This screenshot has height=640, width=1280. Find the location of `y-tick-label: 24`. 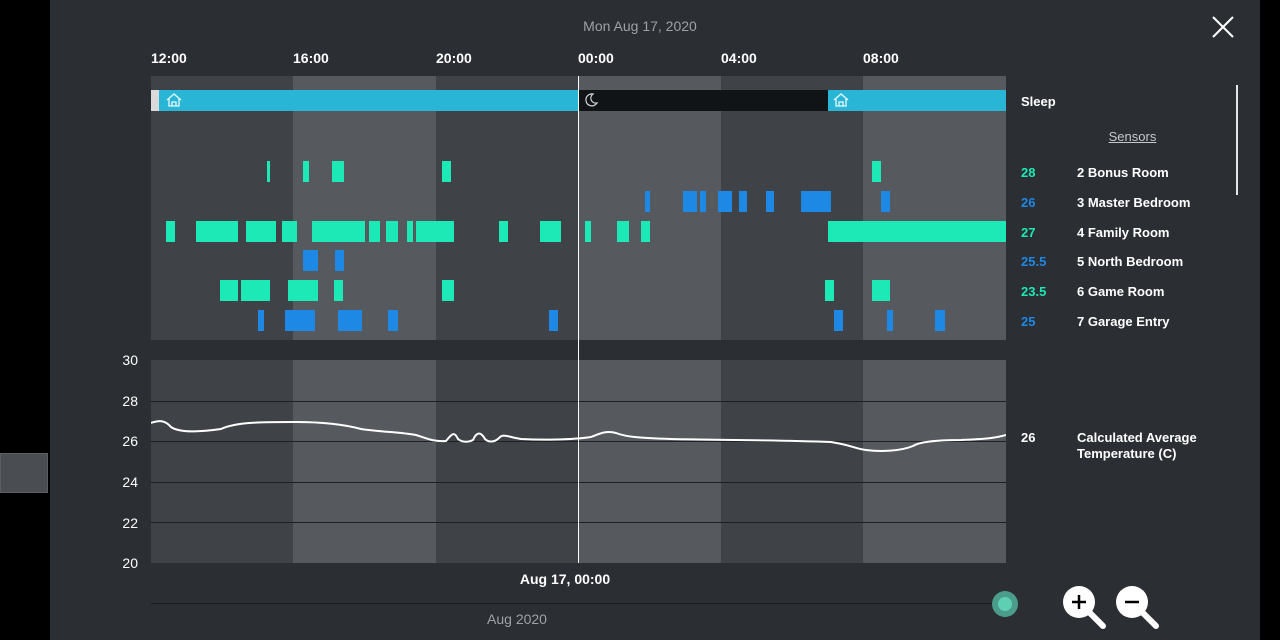

y-tick-label: 24 is located at coordinates (130, 482).